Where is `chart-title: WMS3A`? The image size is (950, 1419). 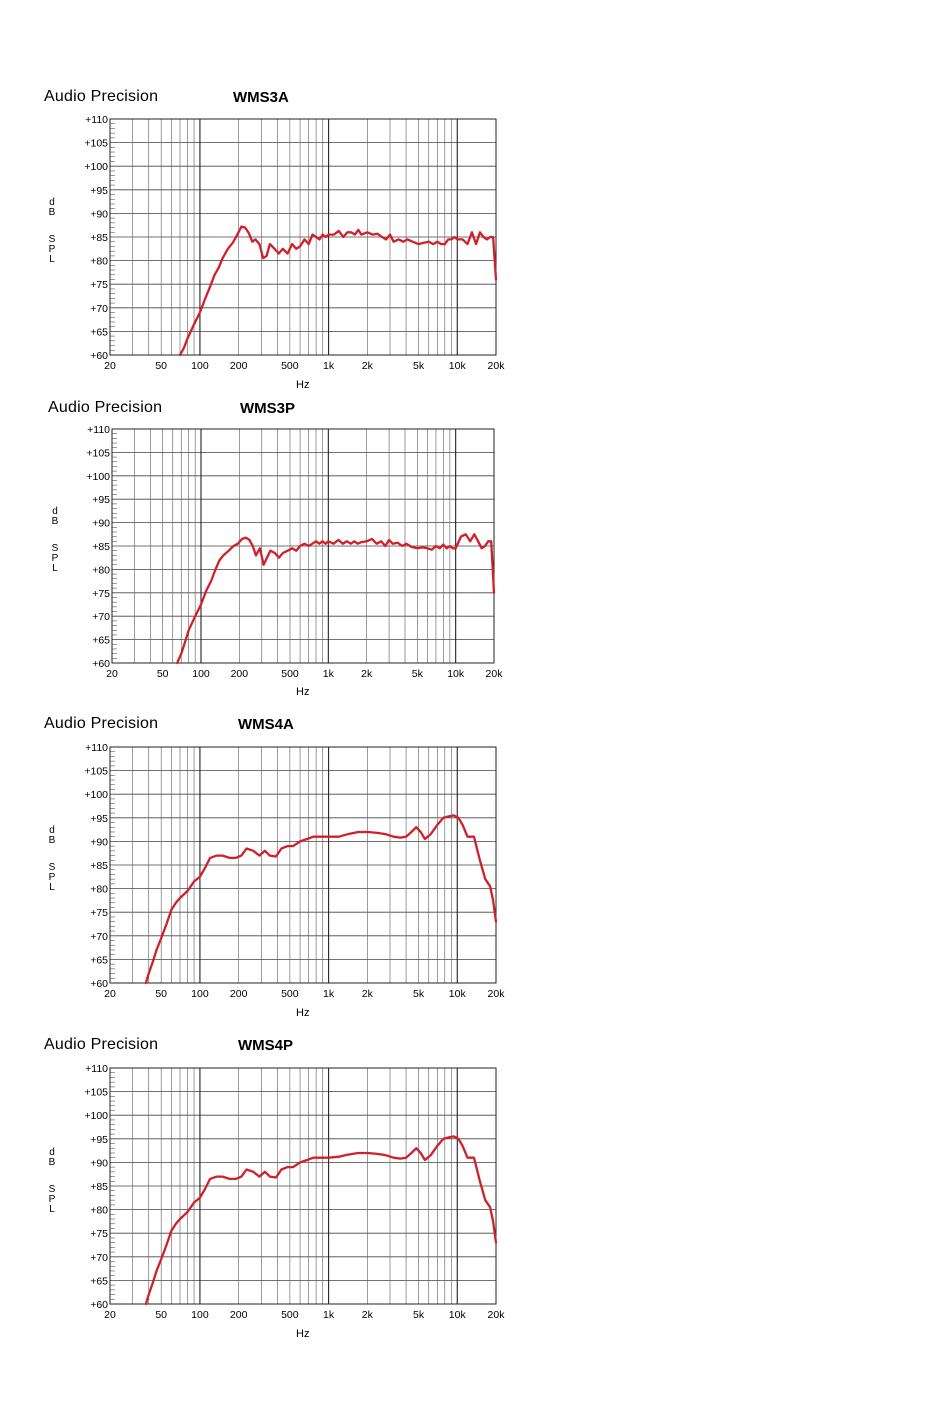 chart-title: WMS3A is located at coordinates (261, 97).